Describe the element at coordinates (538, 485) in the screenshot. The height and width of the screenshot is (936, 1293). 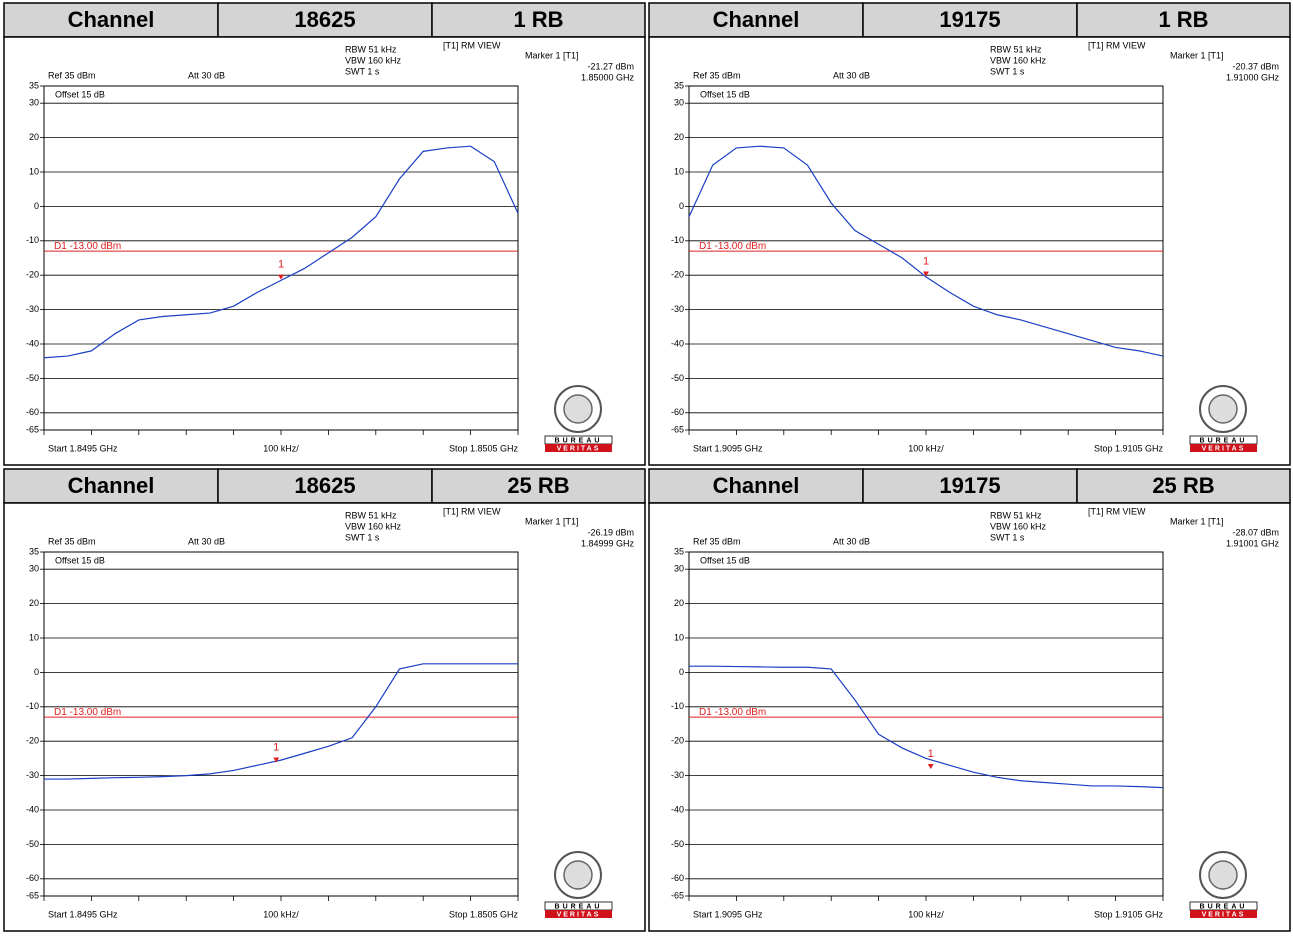
I see `header-text: 25 RB` at that location.